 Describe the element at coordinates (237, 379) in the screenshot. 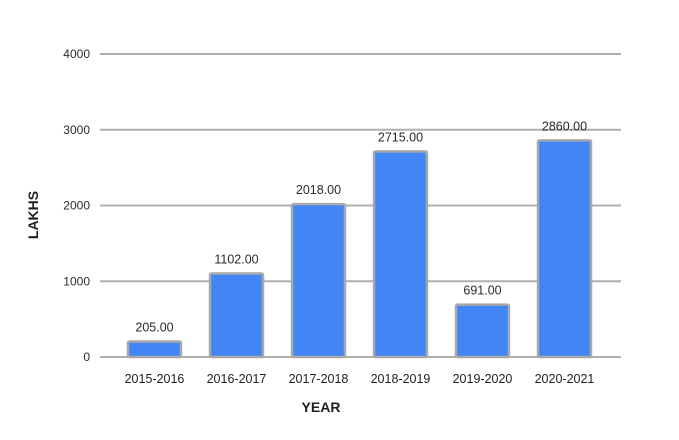

I see `x-tick-label: 2016-2017` at that location.